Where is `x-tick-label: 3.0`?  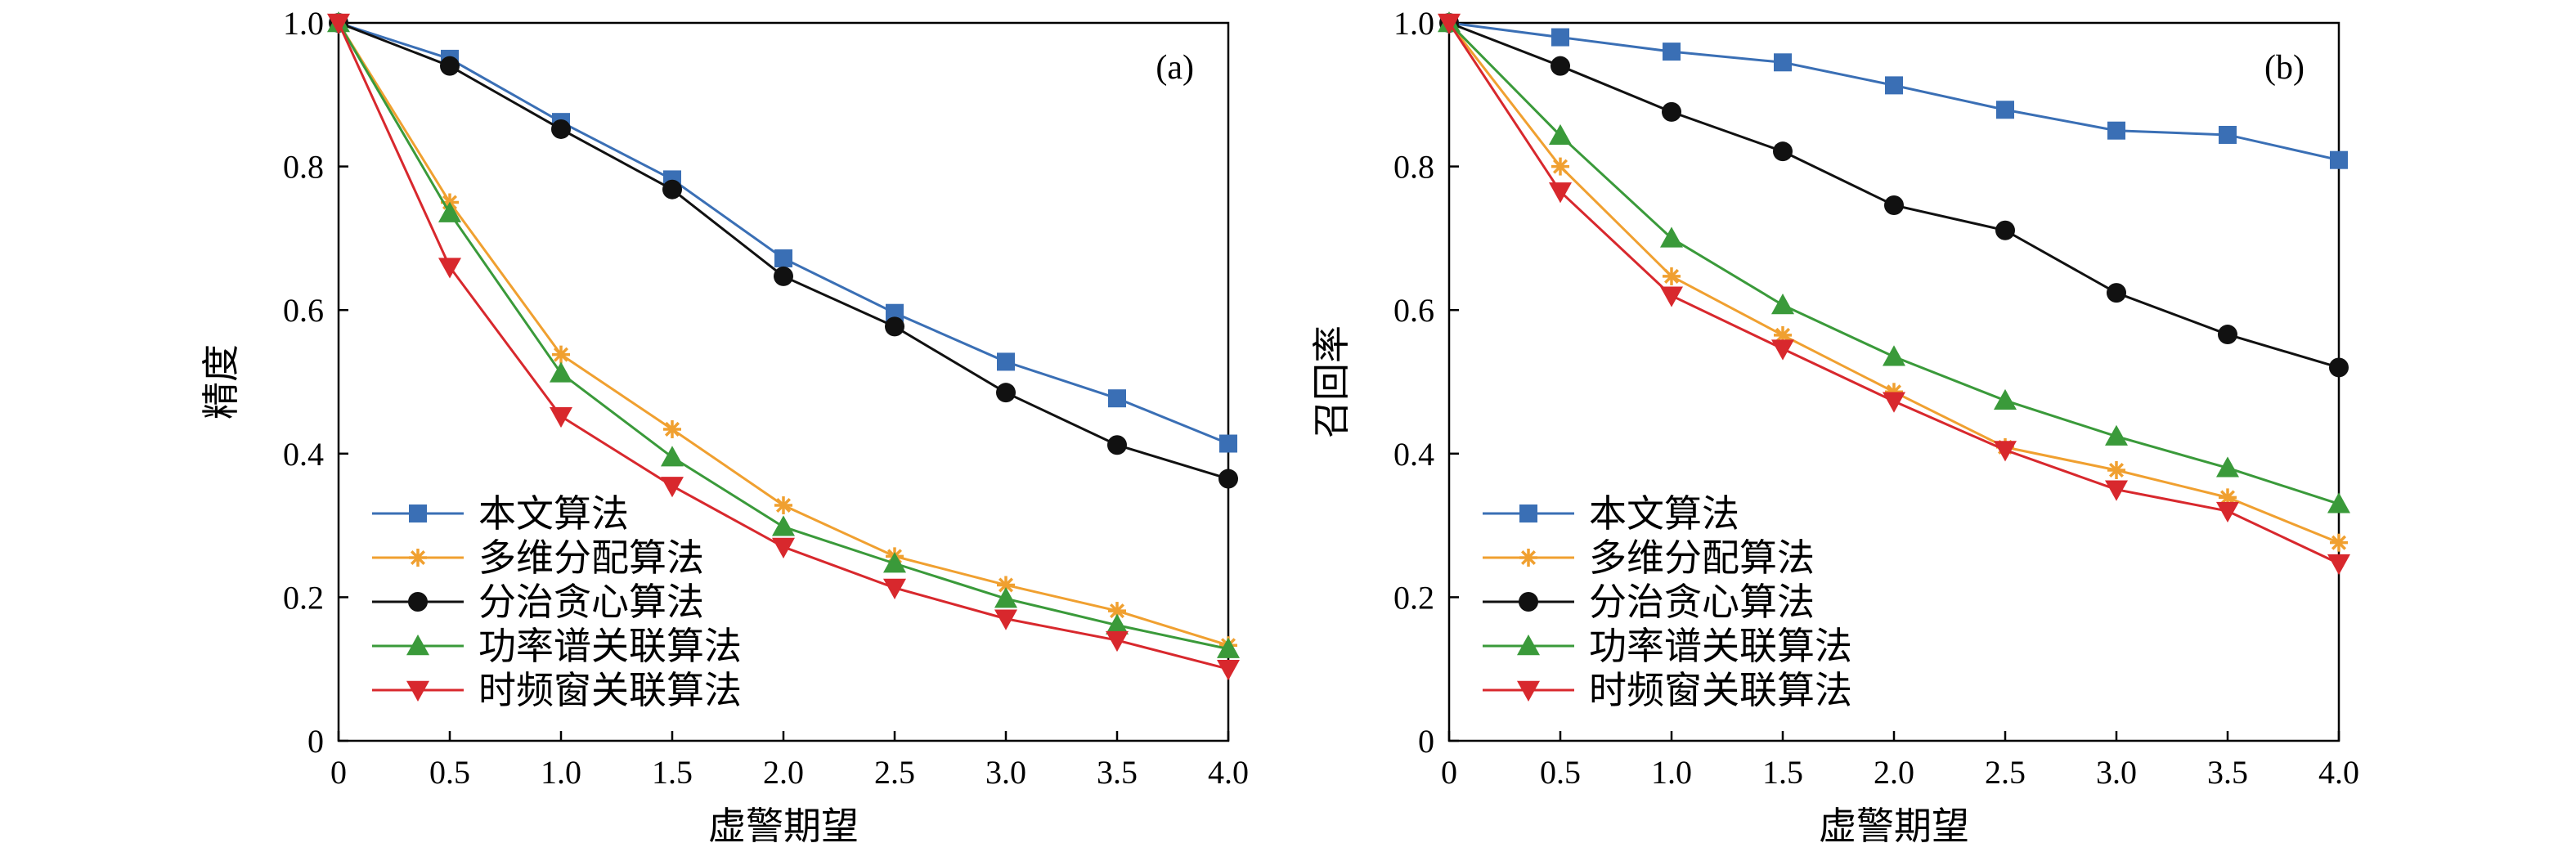 x-tick-label: 3.0 is located at coordinates (2116, 772).